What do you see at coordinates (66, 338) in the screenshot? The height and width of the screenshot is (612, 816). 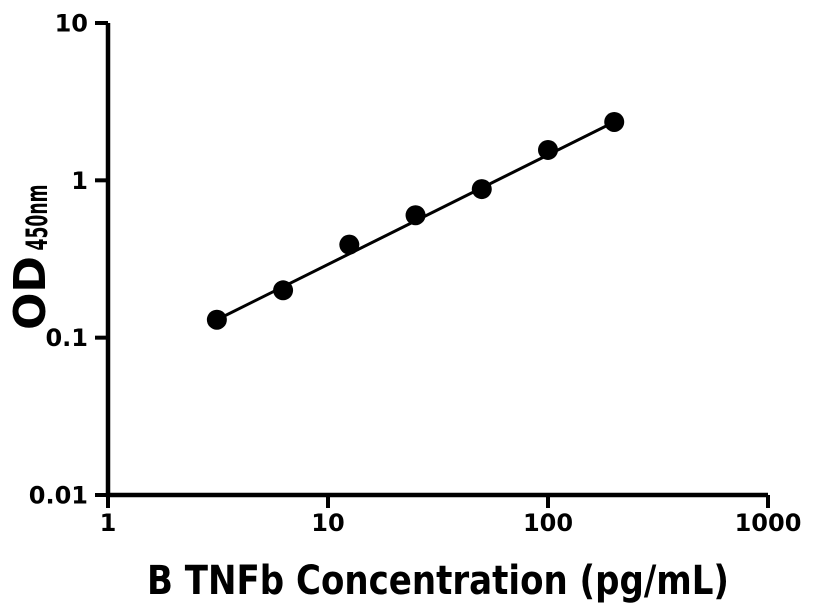 I see `y-axis-tick-label: 0.1` at bounding box center [66, 338].